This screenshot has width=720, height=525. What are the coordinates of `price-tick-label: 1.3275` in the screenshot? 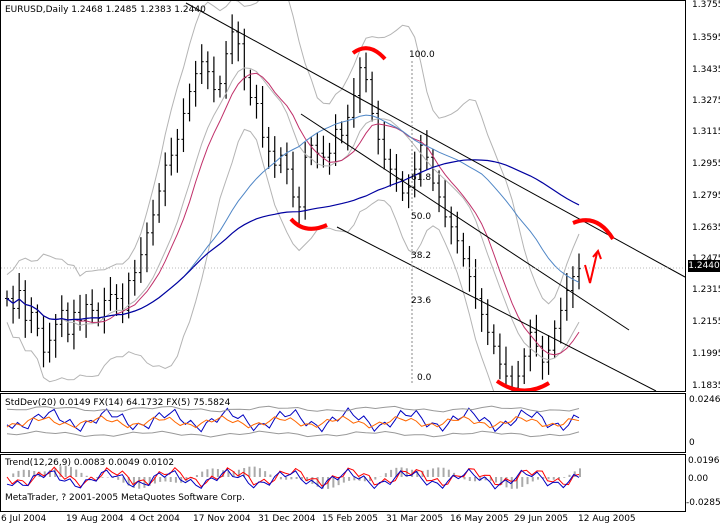 It's located at (706, 101).